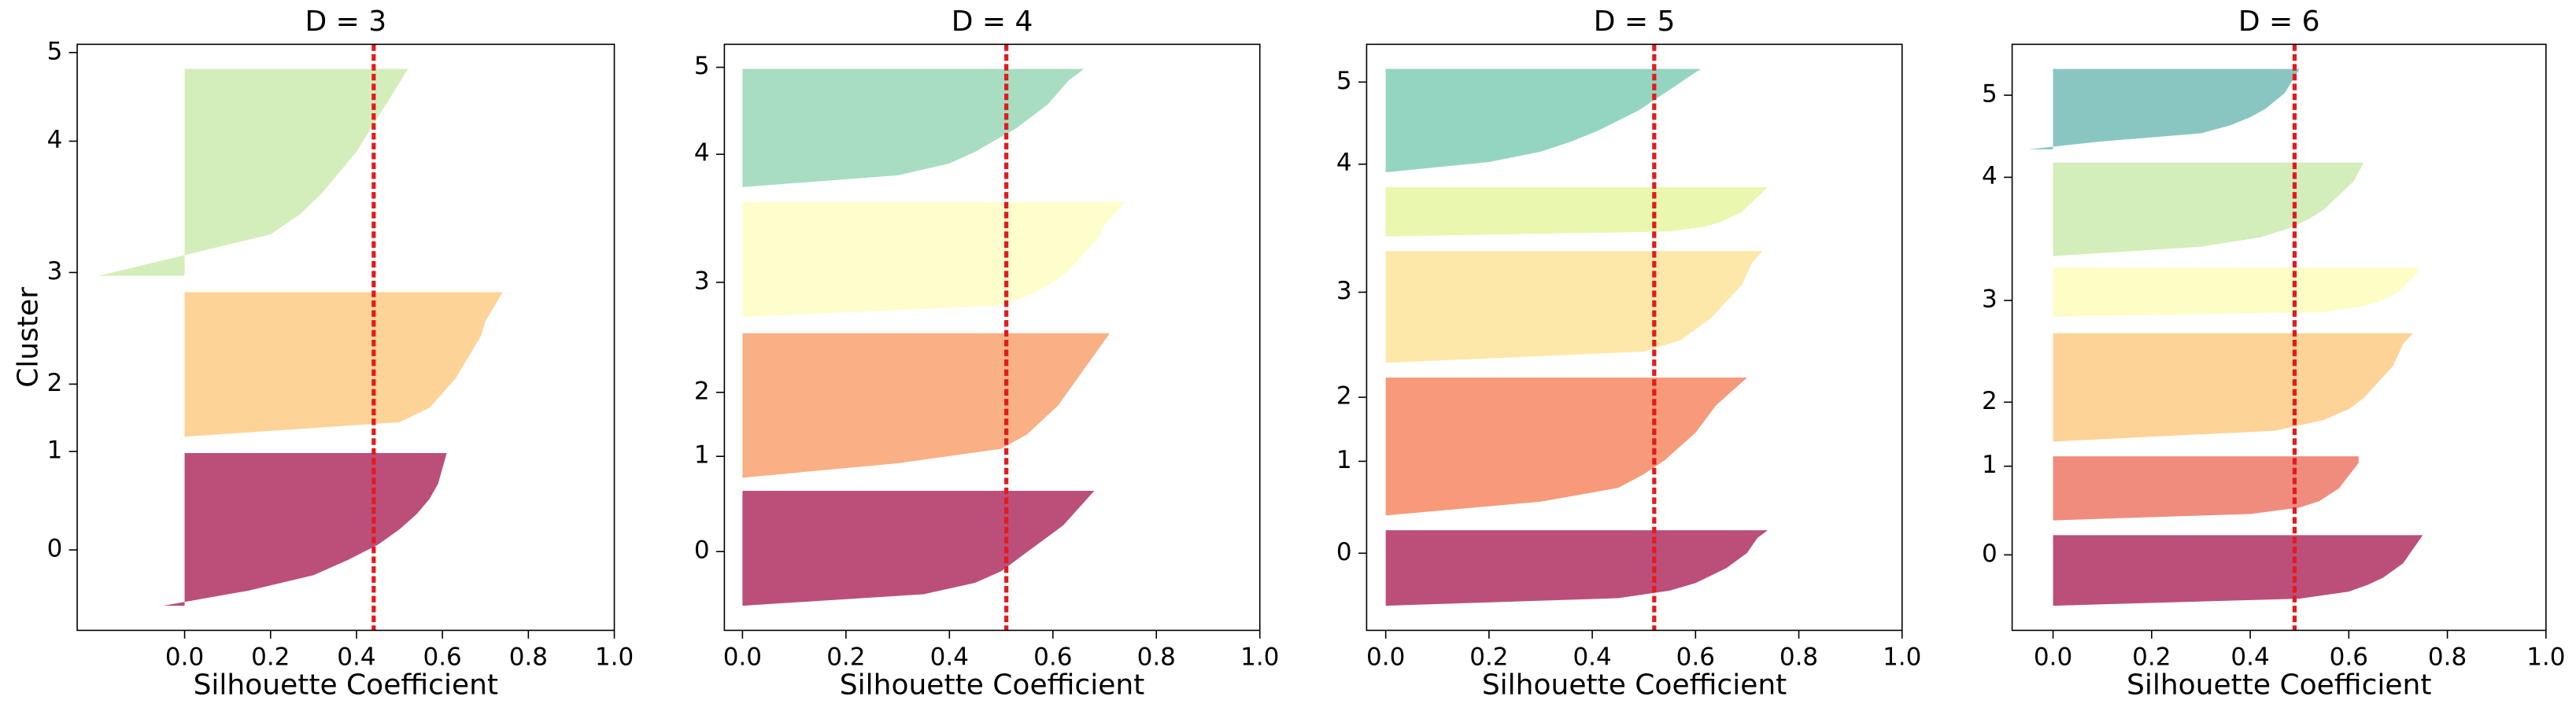 This screenshot has width=2576, height=715. What do you see at coordinates (1635, 22) in the screenshot?
I see `chart-title: D = 5` at bounding box center [1635, 22].